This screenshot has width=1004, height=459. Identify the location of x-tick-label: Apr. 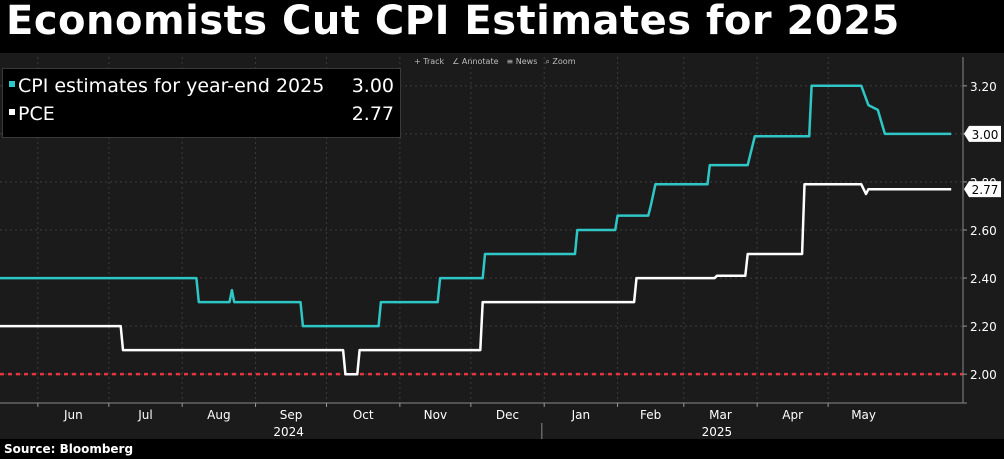
(792, 415).